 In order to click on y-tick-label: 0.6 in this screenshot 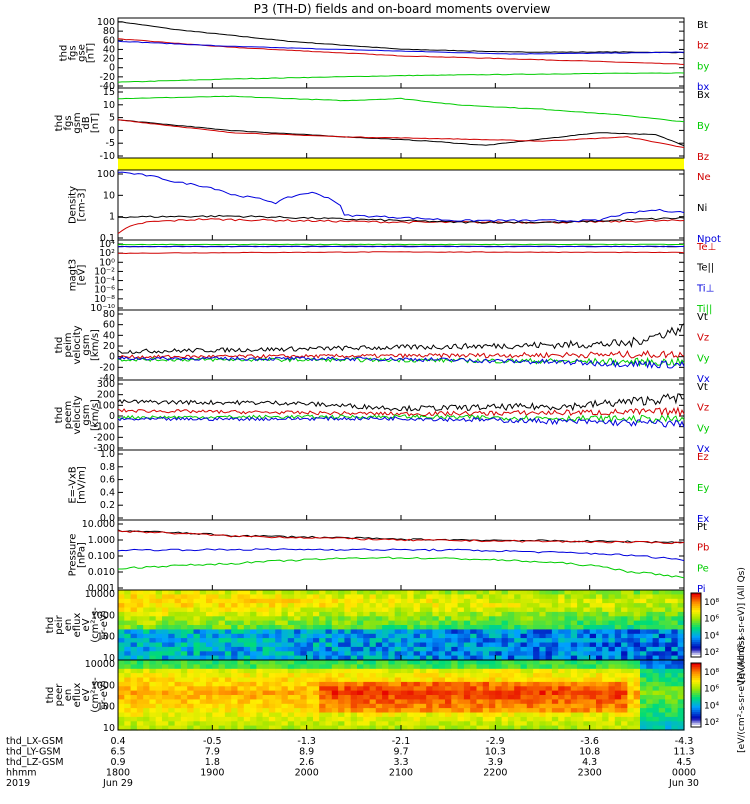, I will do `click(107, 480)`.